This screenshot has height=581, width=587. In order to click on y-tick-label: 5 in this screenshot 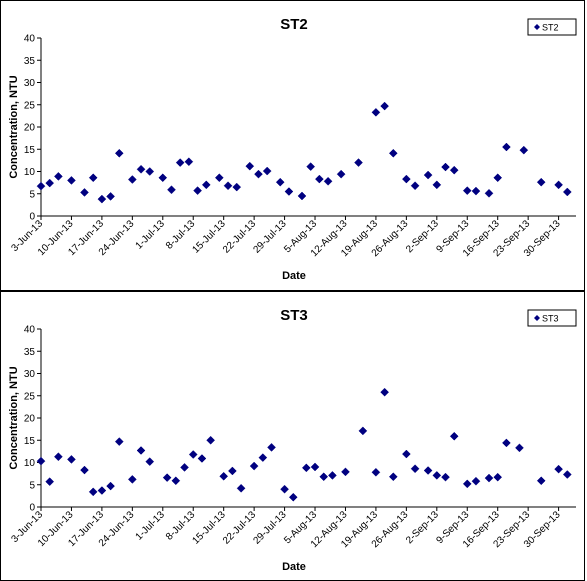, I will do `click(32, 485)`.